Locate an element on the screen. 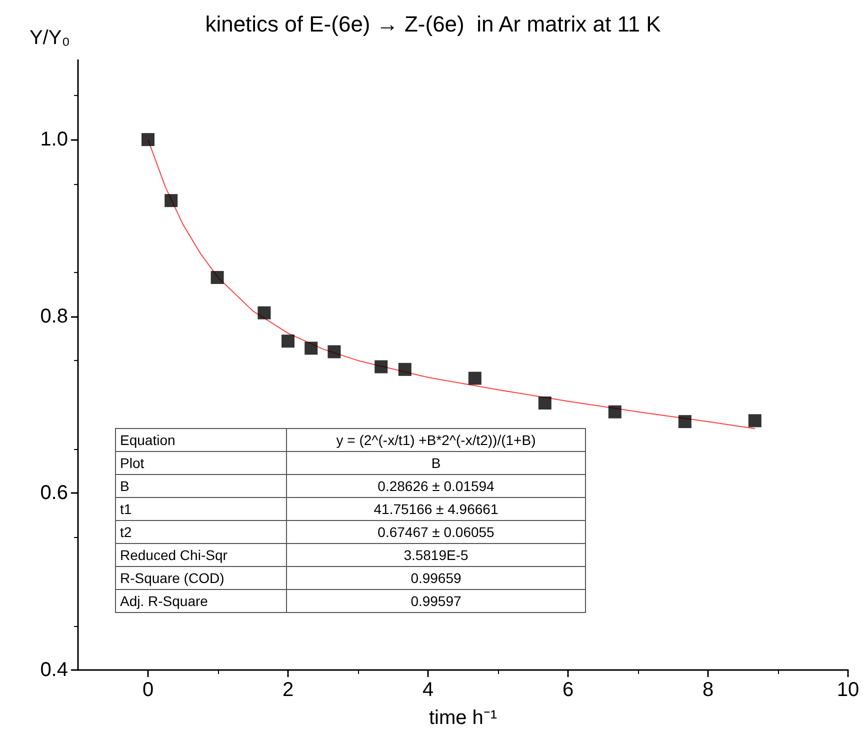 The width and height of the screenshot is (866, 746). annotation: Equation is located at coordinates (201, 440).